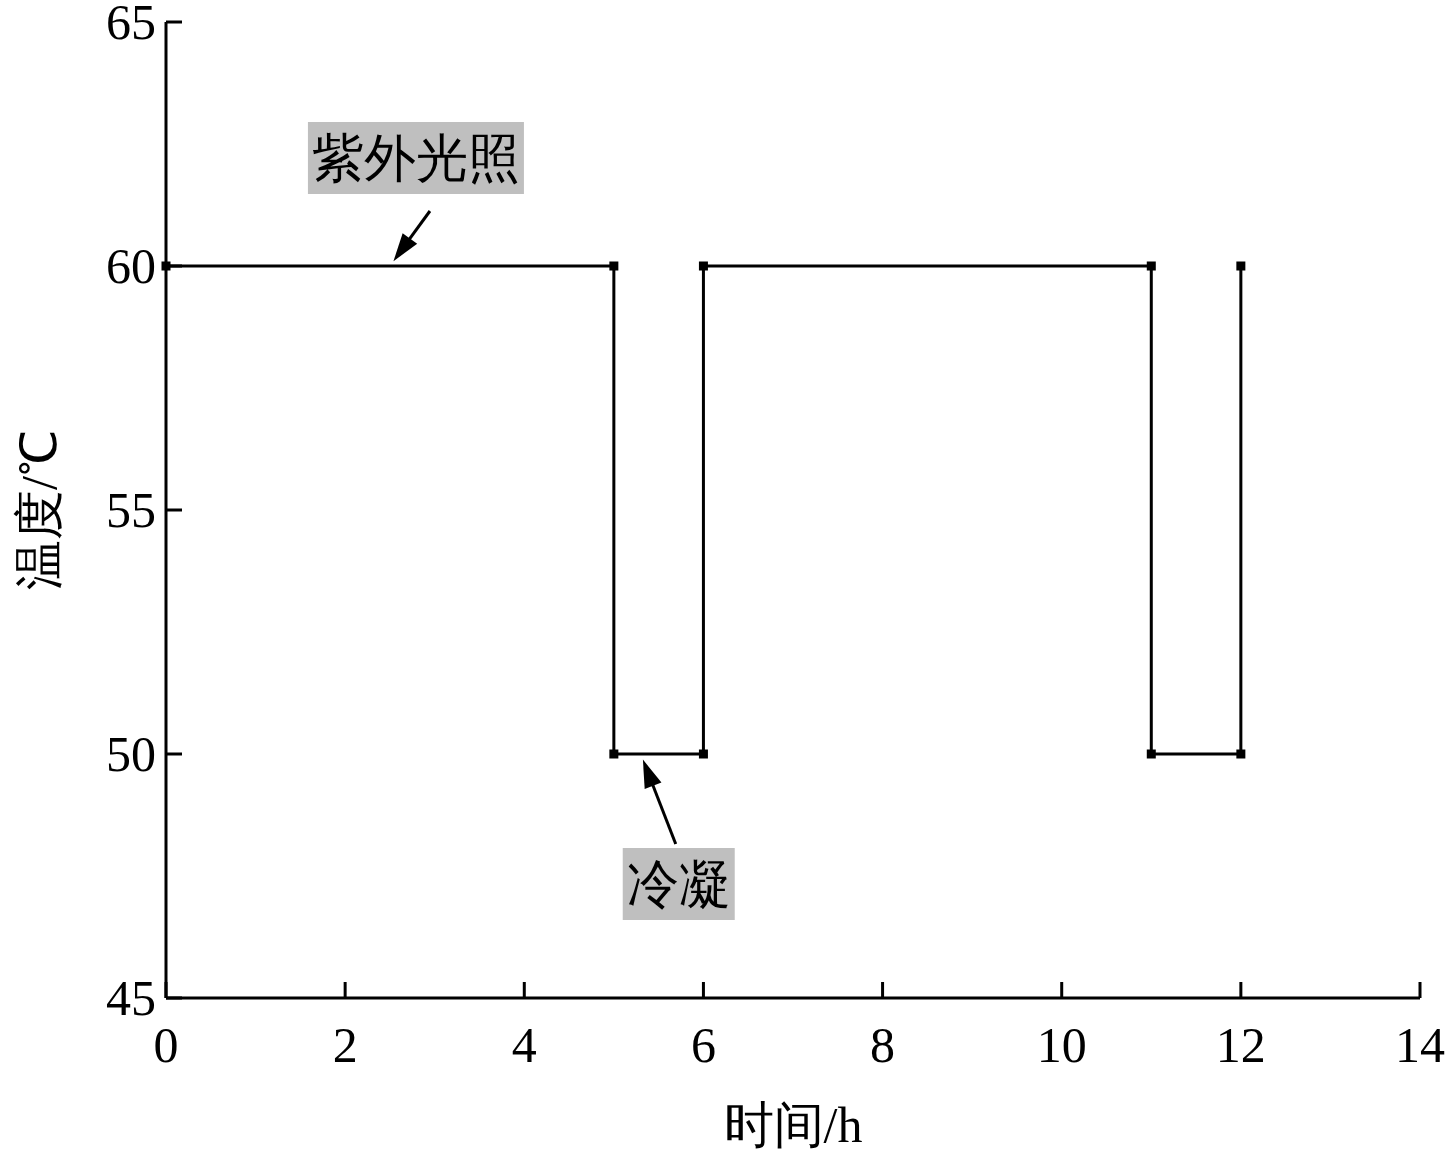  I want to click on x-tick-label: 14, so click(1420, 1045).